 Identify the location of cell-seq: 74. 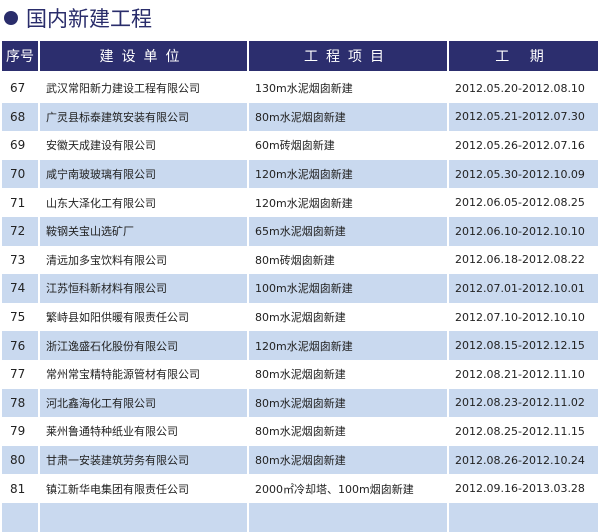
(20, 288).